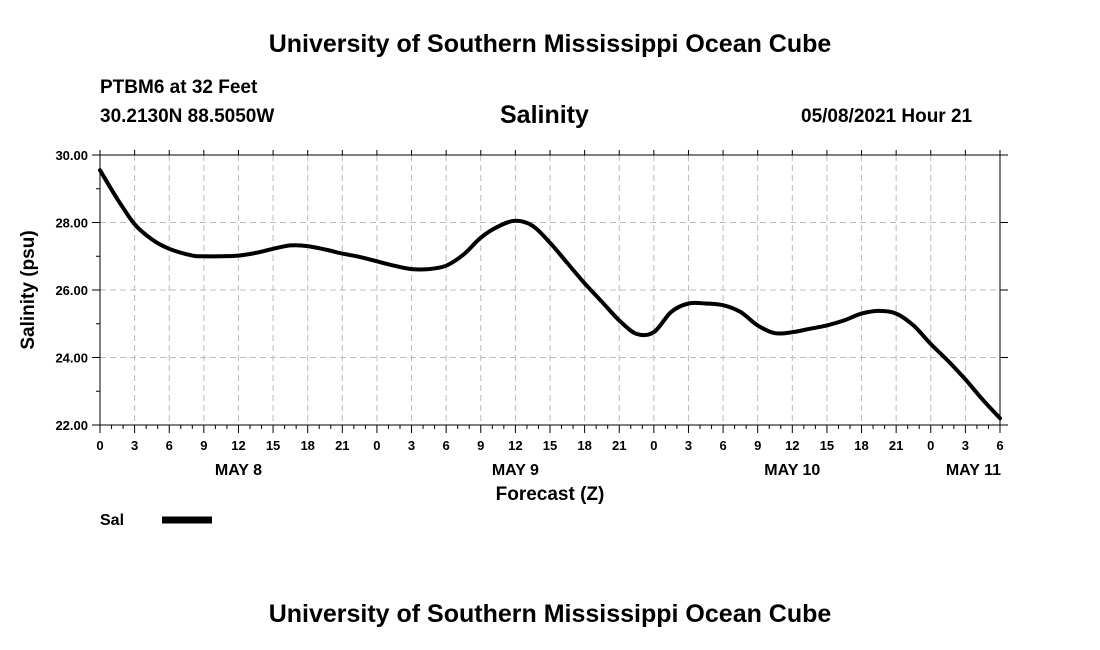 This screenshot has height=650, width=1100. I want to click on date-label: MAY 9, so click(515, 470).